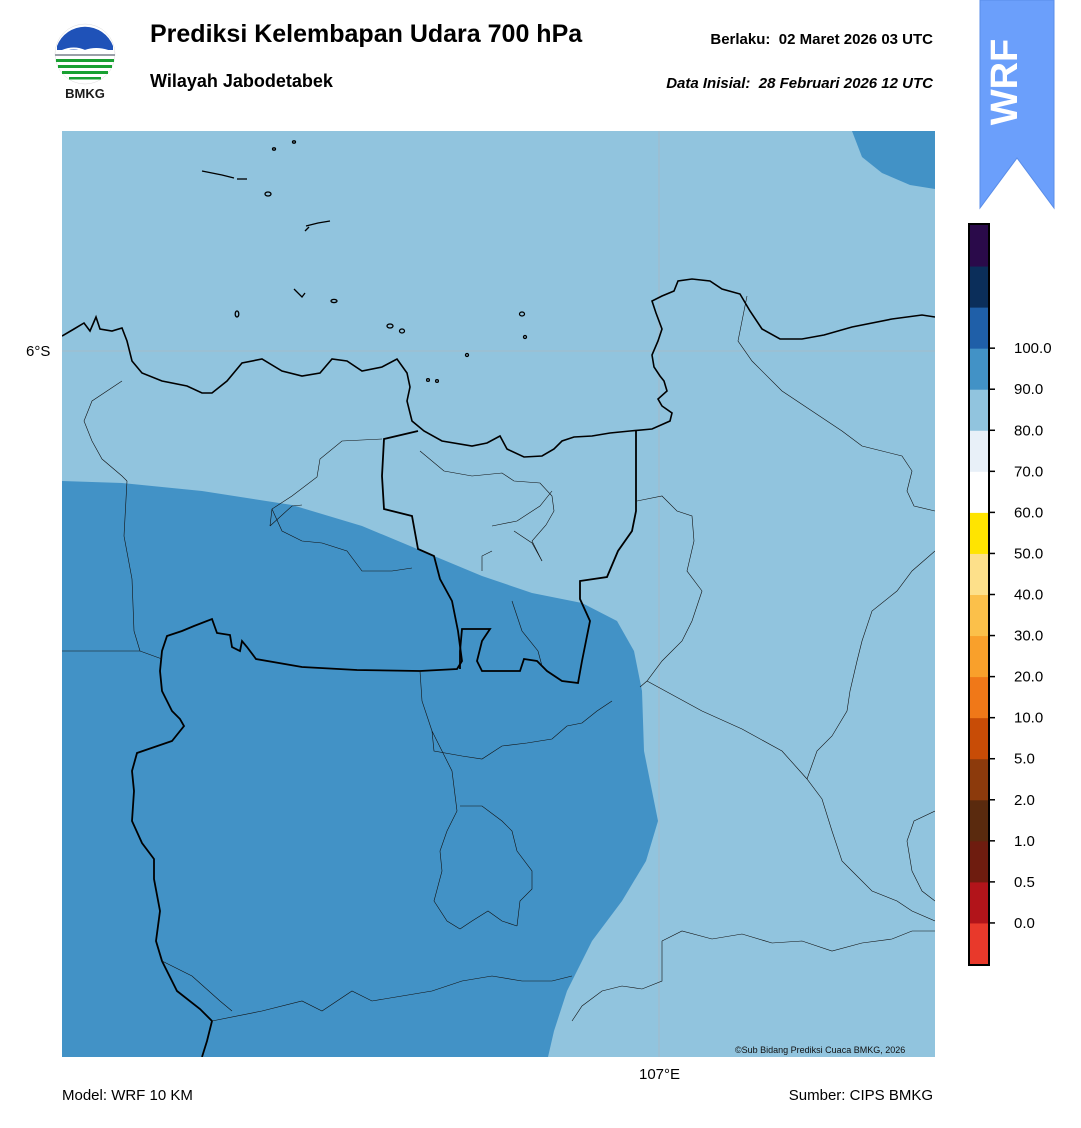  What do you see at coordinates (893, 160) in the screenshot?
I see `humidity-region-corner` at bounding box center [893, 160].